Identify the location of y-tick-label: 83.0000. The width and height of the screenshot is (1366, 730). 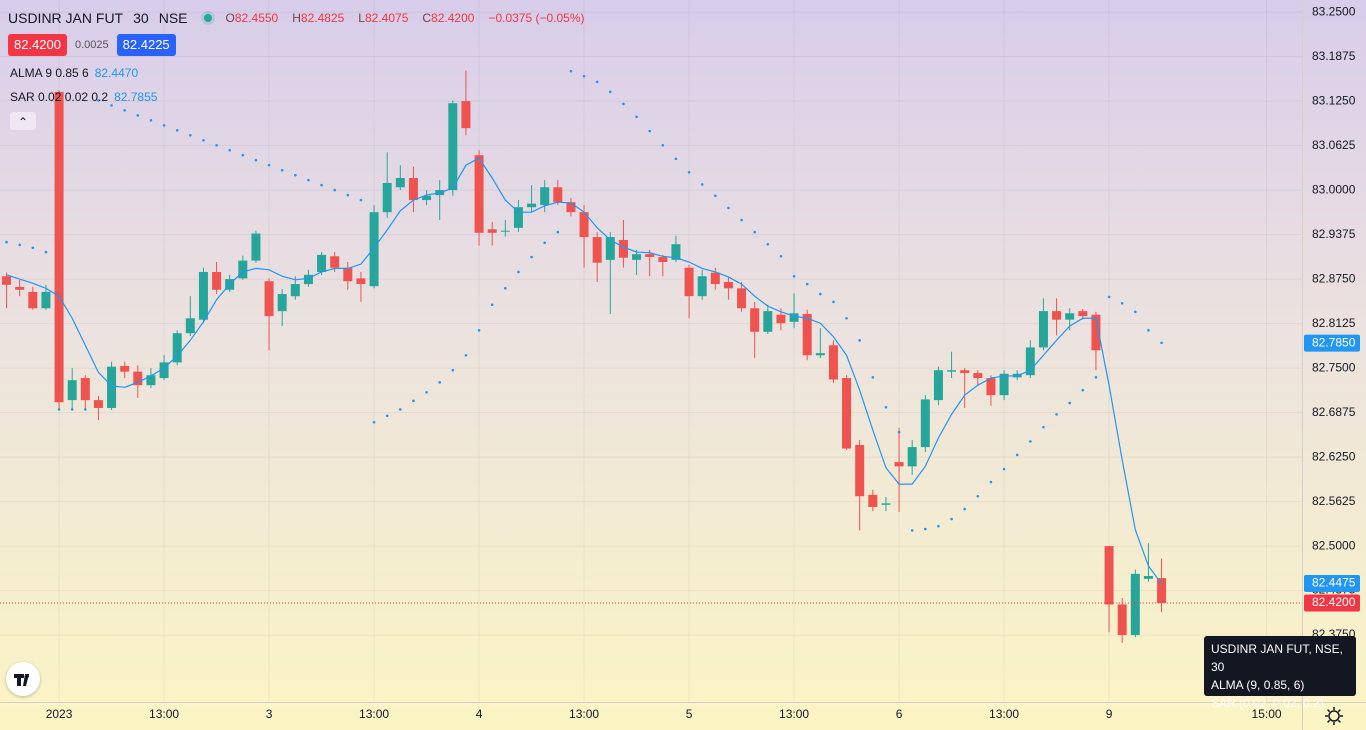
(1334, 189).